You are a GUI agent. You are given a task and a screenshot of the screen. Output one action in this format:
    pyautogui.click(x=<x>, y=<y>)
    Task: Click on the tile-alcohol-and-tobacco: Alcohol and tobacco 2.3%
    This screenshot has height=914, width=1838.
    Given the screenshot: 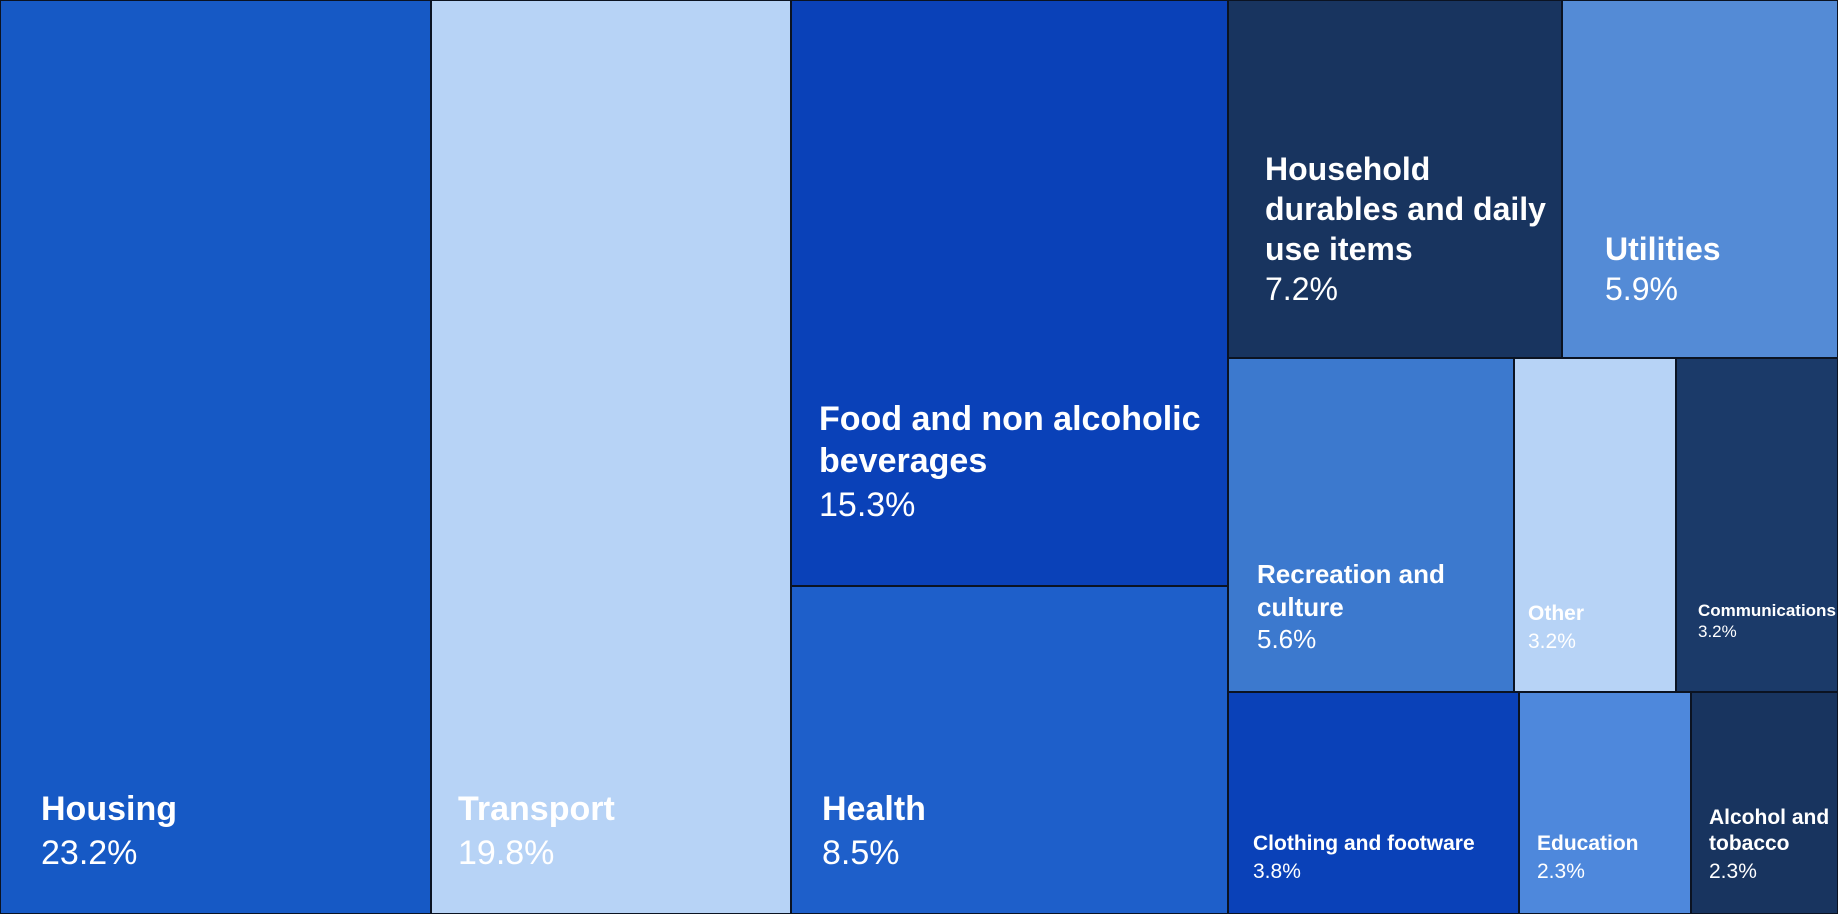 What is the action you would take?
    pyautogui.click(x=1764, y=803)
    